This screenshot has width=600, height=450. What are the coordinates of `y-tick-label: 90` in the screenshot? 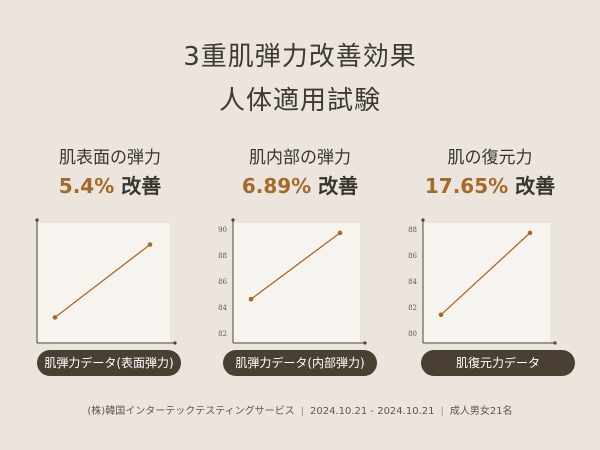 It's located at (222, 230).